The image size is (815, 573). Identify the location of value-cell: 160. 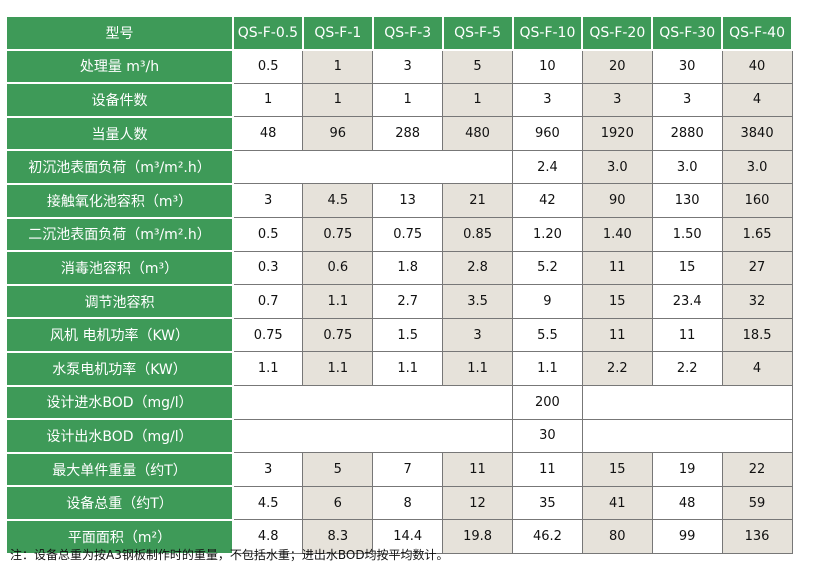
(757, 201).